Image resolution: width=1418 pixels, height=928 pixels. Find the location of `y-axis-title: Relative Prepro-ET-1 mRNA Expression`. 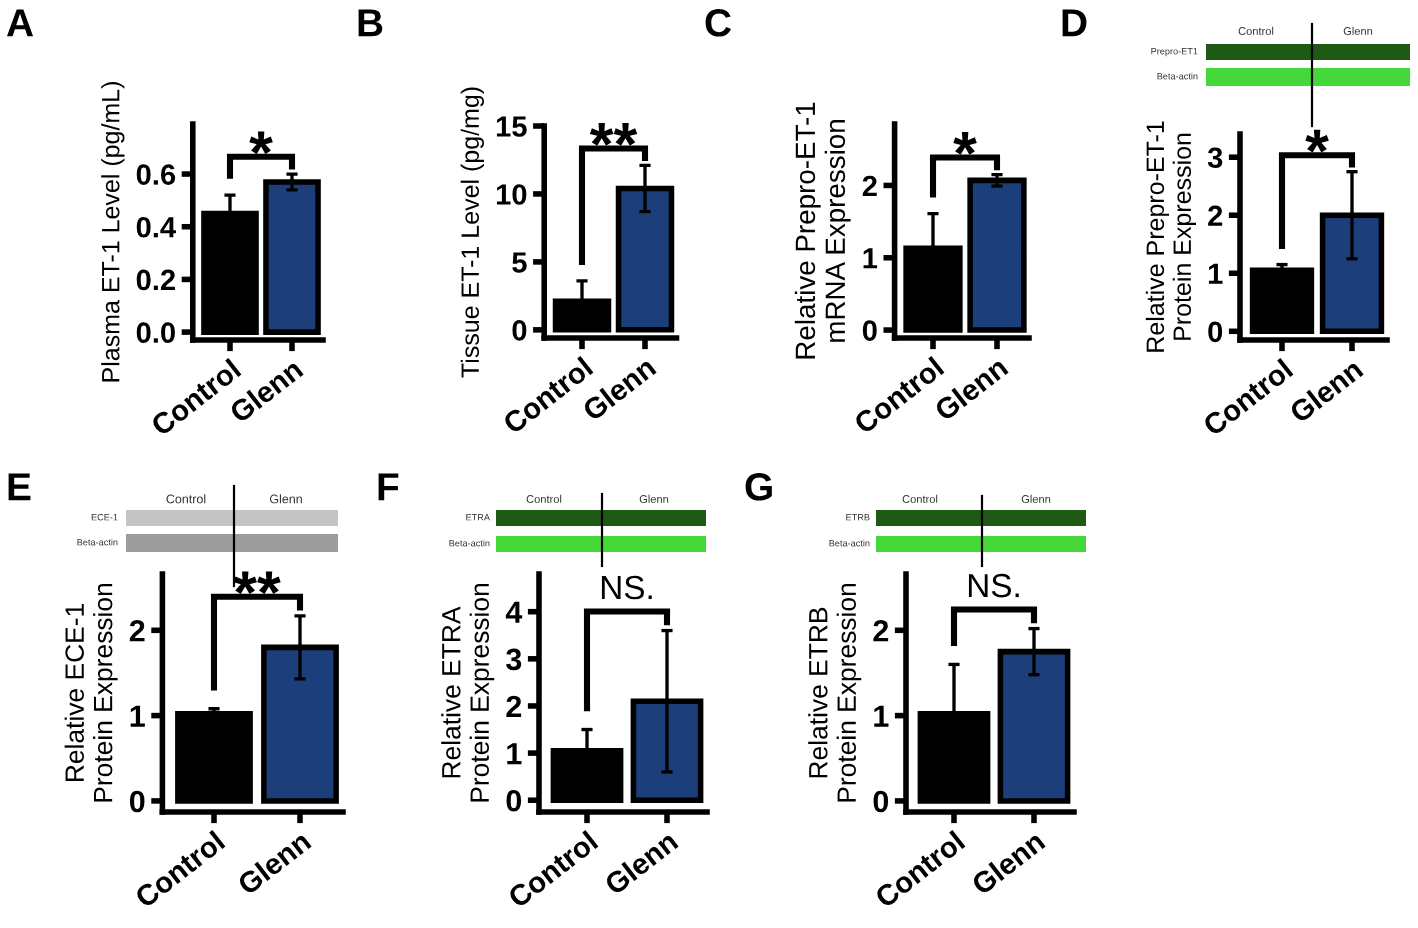

y-axis-title: Relative Prepro-ET-1 mRNA Expression is located at coordinates (822, 230).